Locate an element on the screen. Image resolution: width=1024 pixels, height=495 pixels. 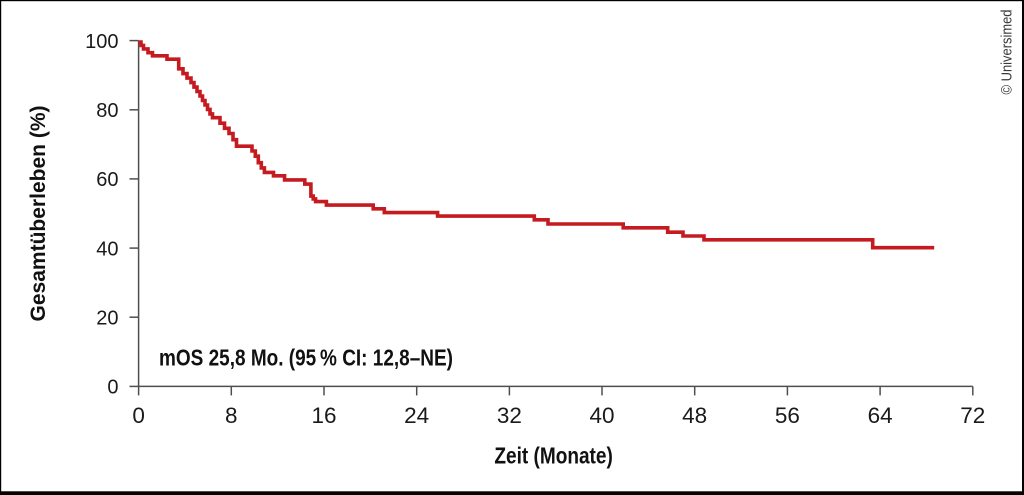
svg-text: Zeit (Monate) is located at coordinates (553, 456).